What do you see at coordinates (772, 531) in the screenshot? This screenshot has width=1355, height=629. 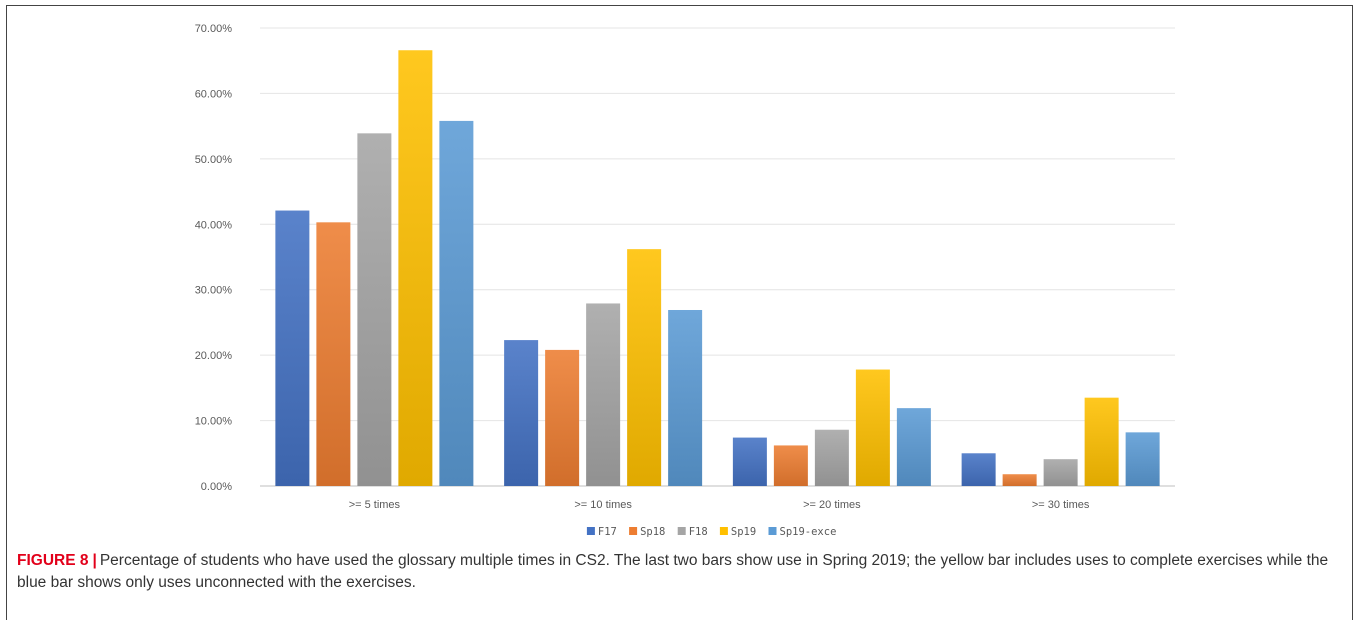 I see `legend-swatch-sp19-exce` at bounding box center [772, 531].